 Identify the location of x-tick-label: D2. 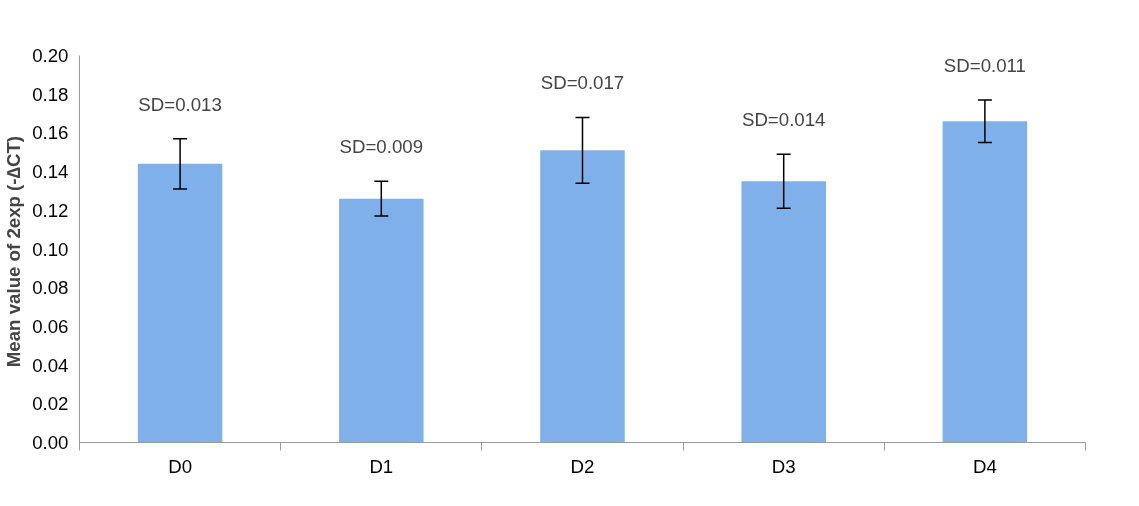
(582, 466).